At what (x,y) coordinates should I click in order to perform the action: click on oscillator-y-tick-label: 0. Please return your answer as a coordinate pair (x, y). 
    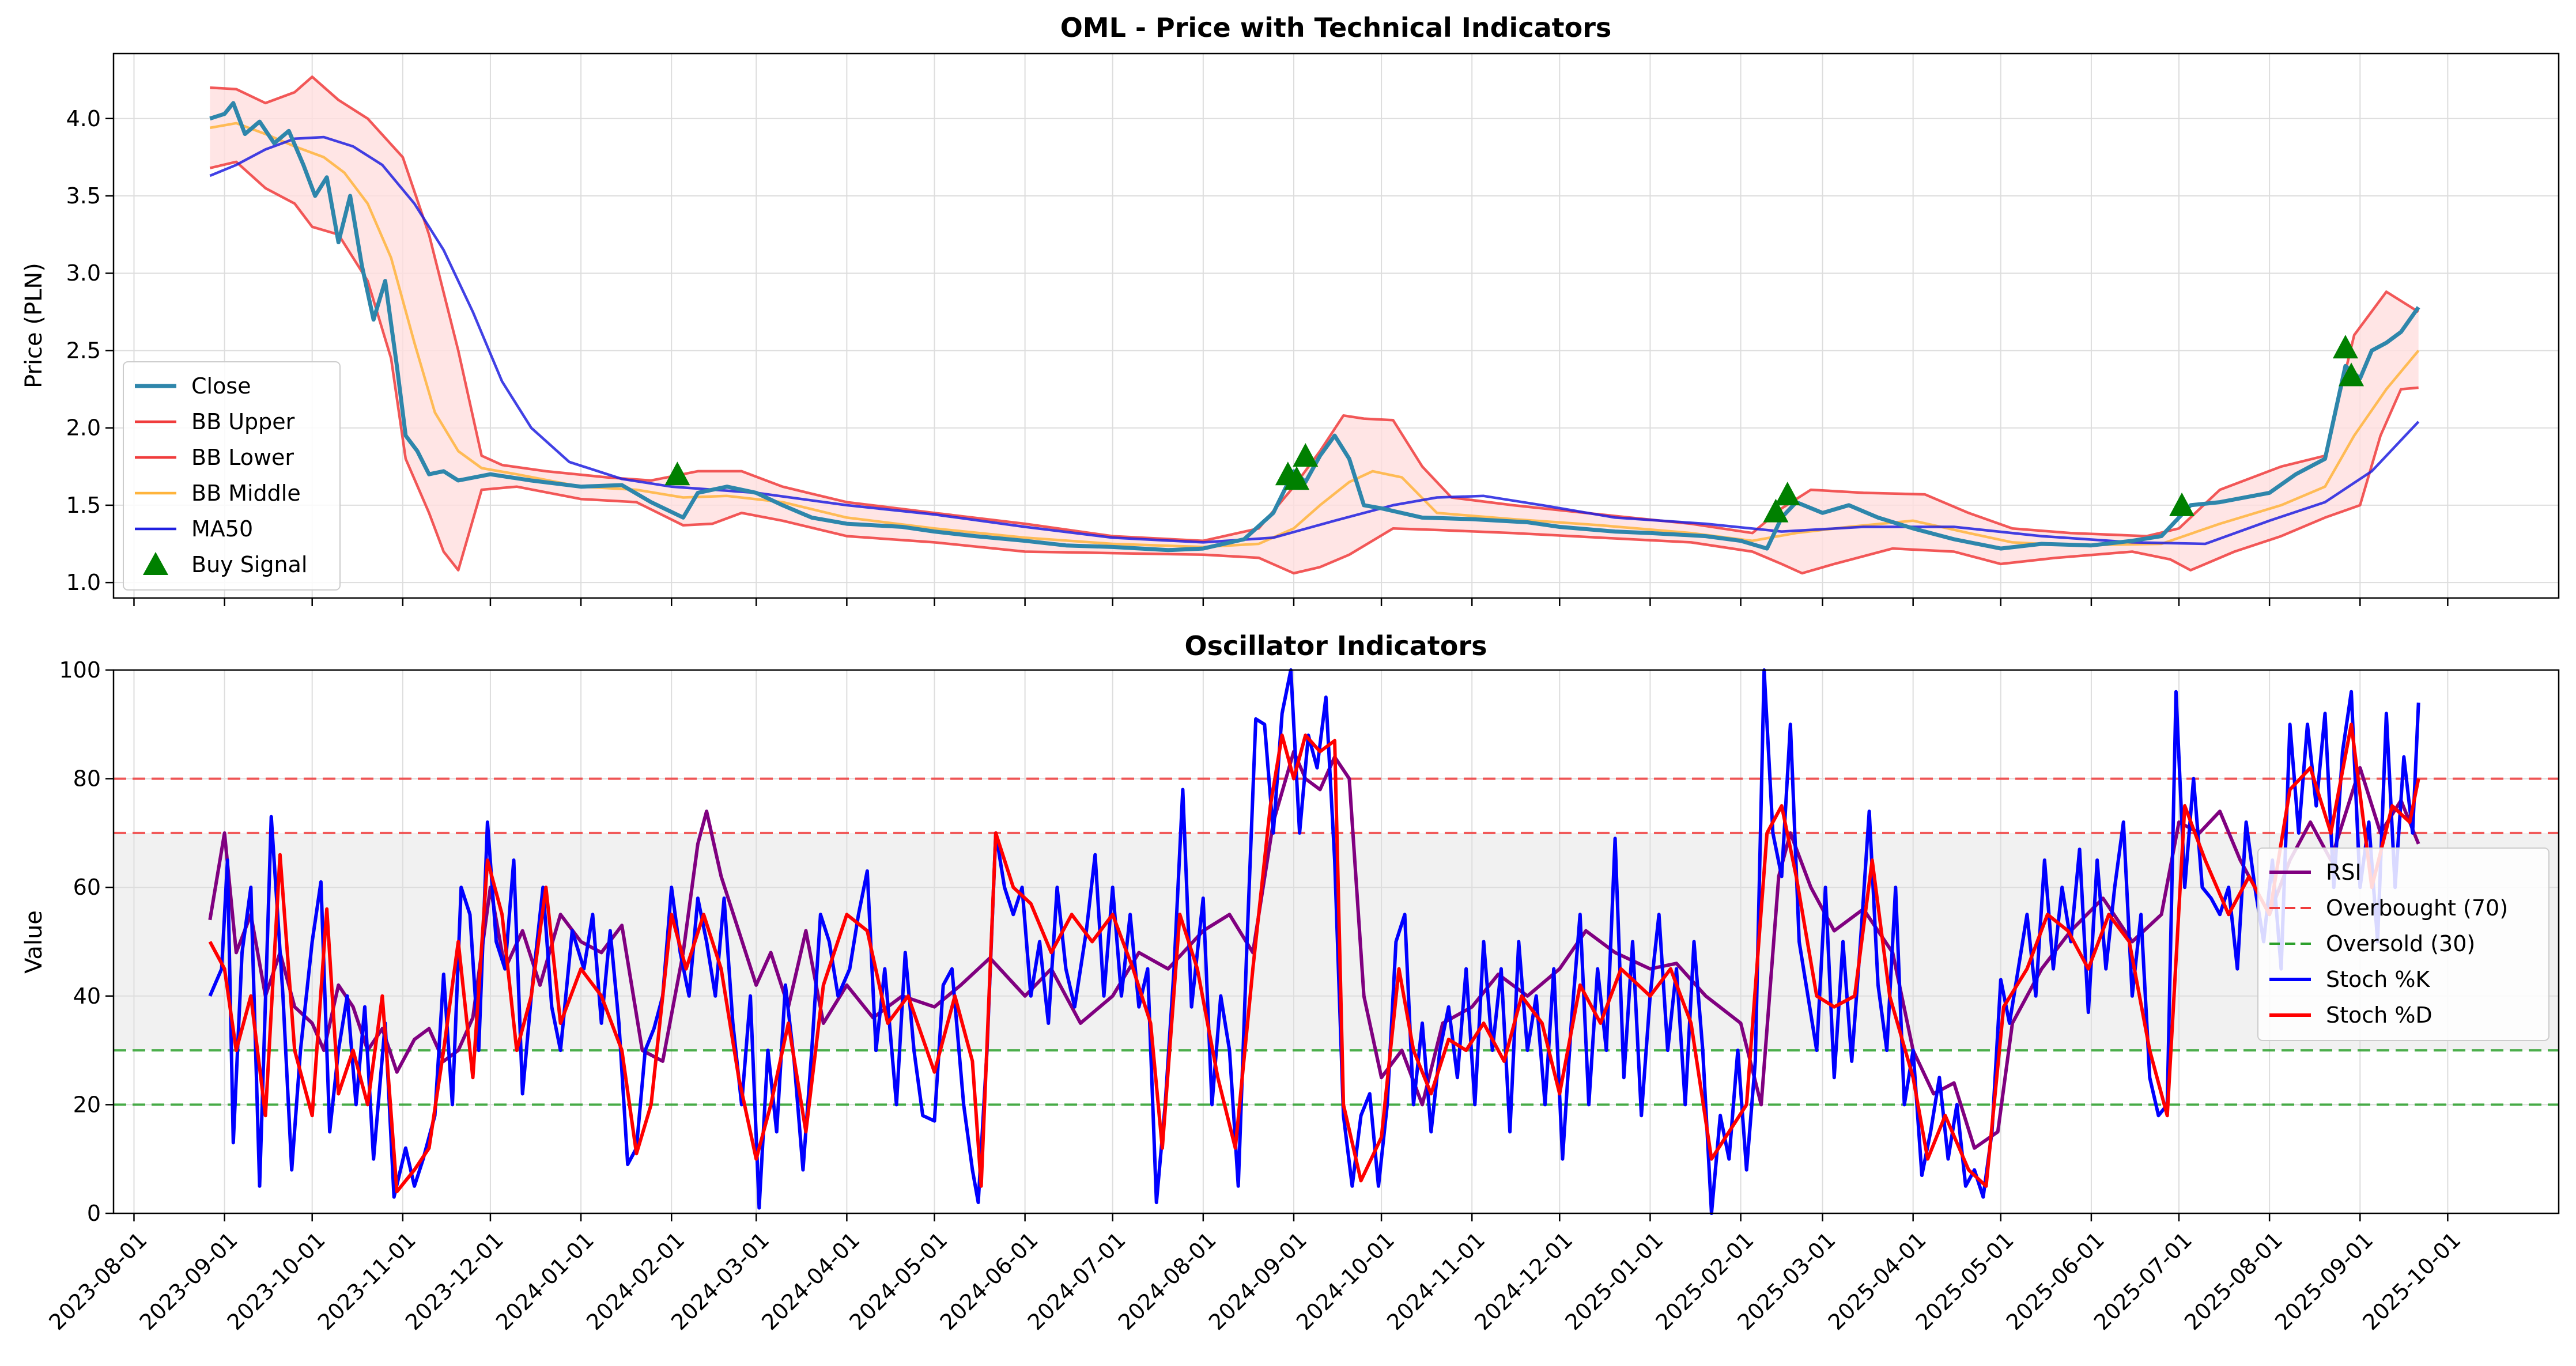
    Looking at the image, I should click on (94, 1213).